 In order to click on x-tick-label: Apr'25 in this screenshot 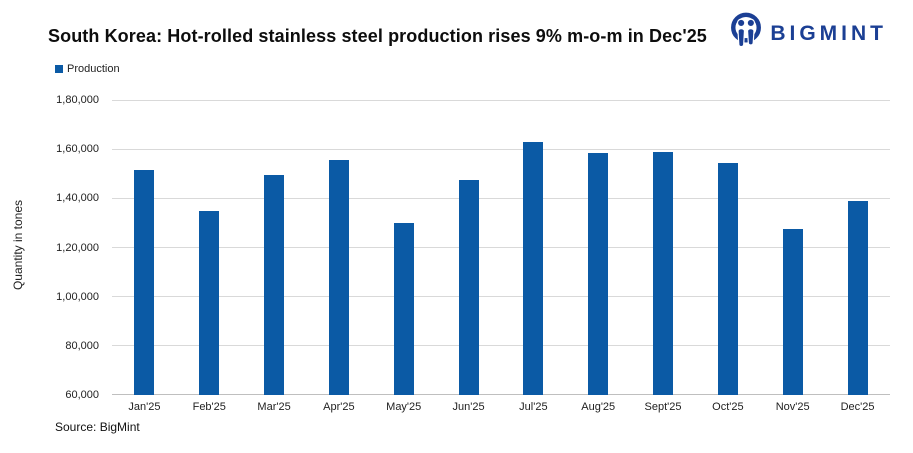, I will do `click(339, 407)`.